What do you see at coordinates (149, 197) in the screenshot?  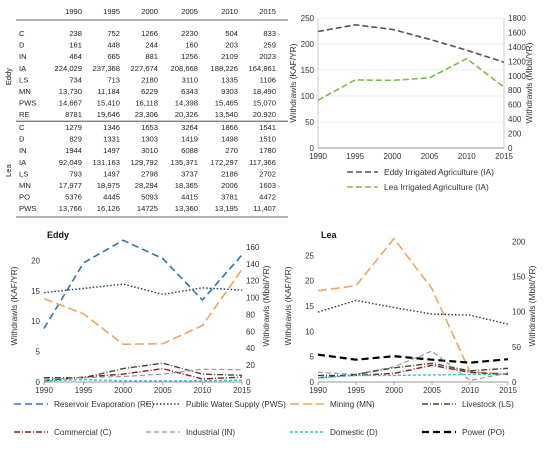 I see `table-cell: 5093` at bounding box center [149, 197].